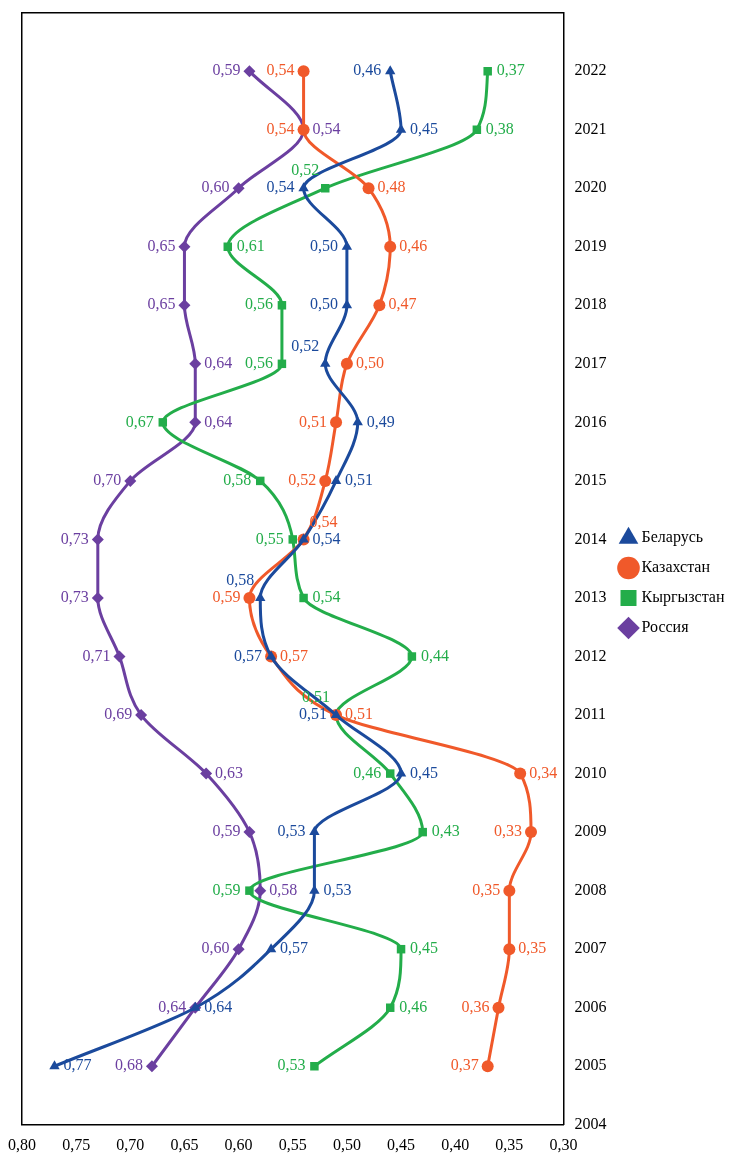 This screenshot has width=731, height=1162. What do you see at coordinates (683, 597) in the screenshot?
I see `legend-label: Кыргызстан` at bounding box center [683, 597].